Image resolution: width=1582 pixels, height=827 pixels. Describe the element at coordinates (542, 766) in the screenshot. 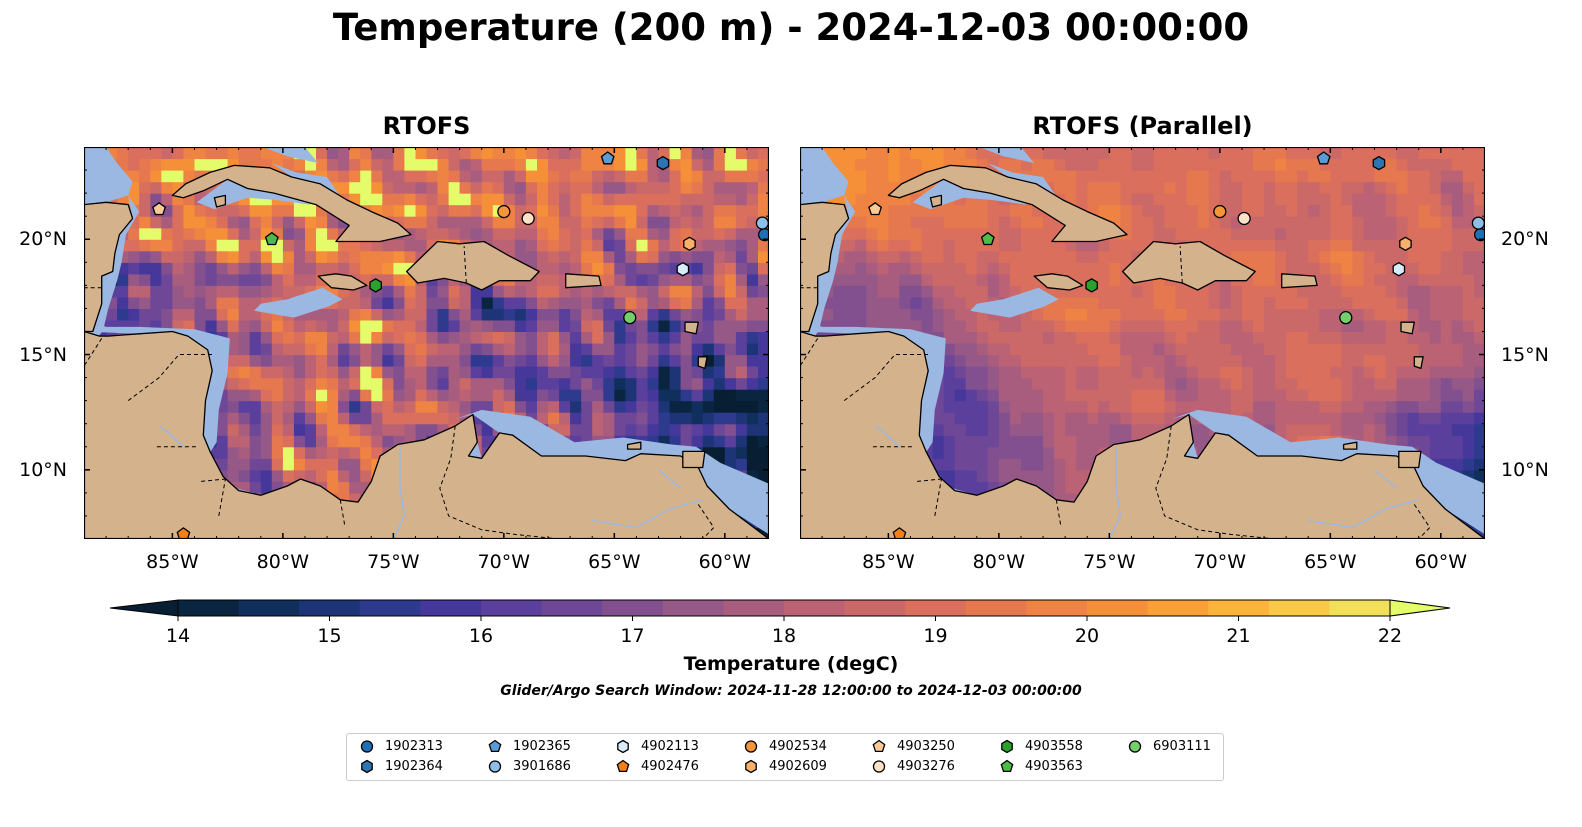

I see `legend-label: 3901686` at that location.